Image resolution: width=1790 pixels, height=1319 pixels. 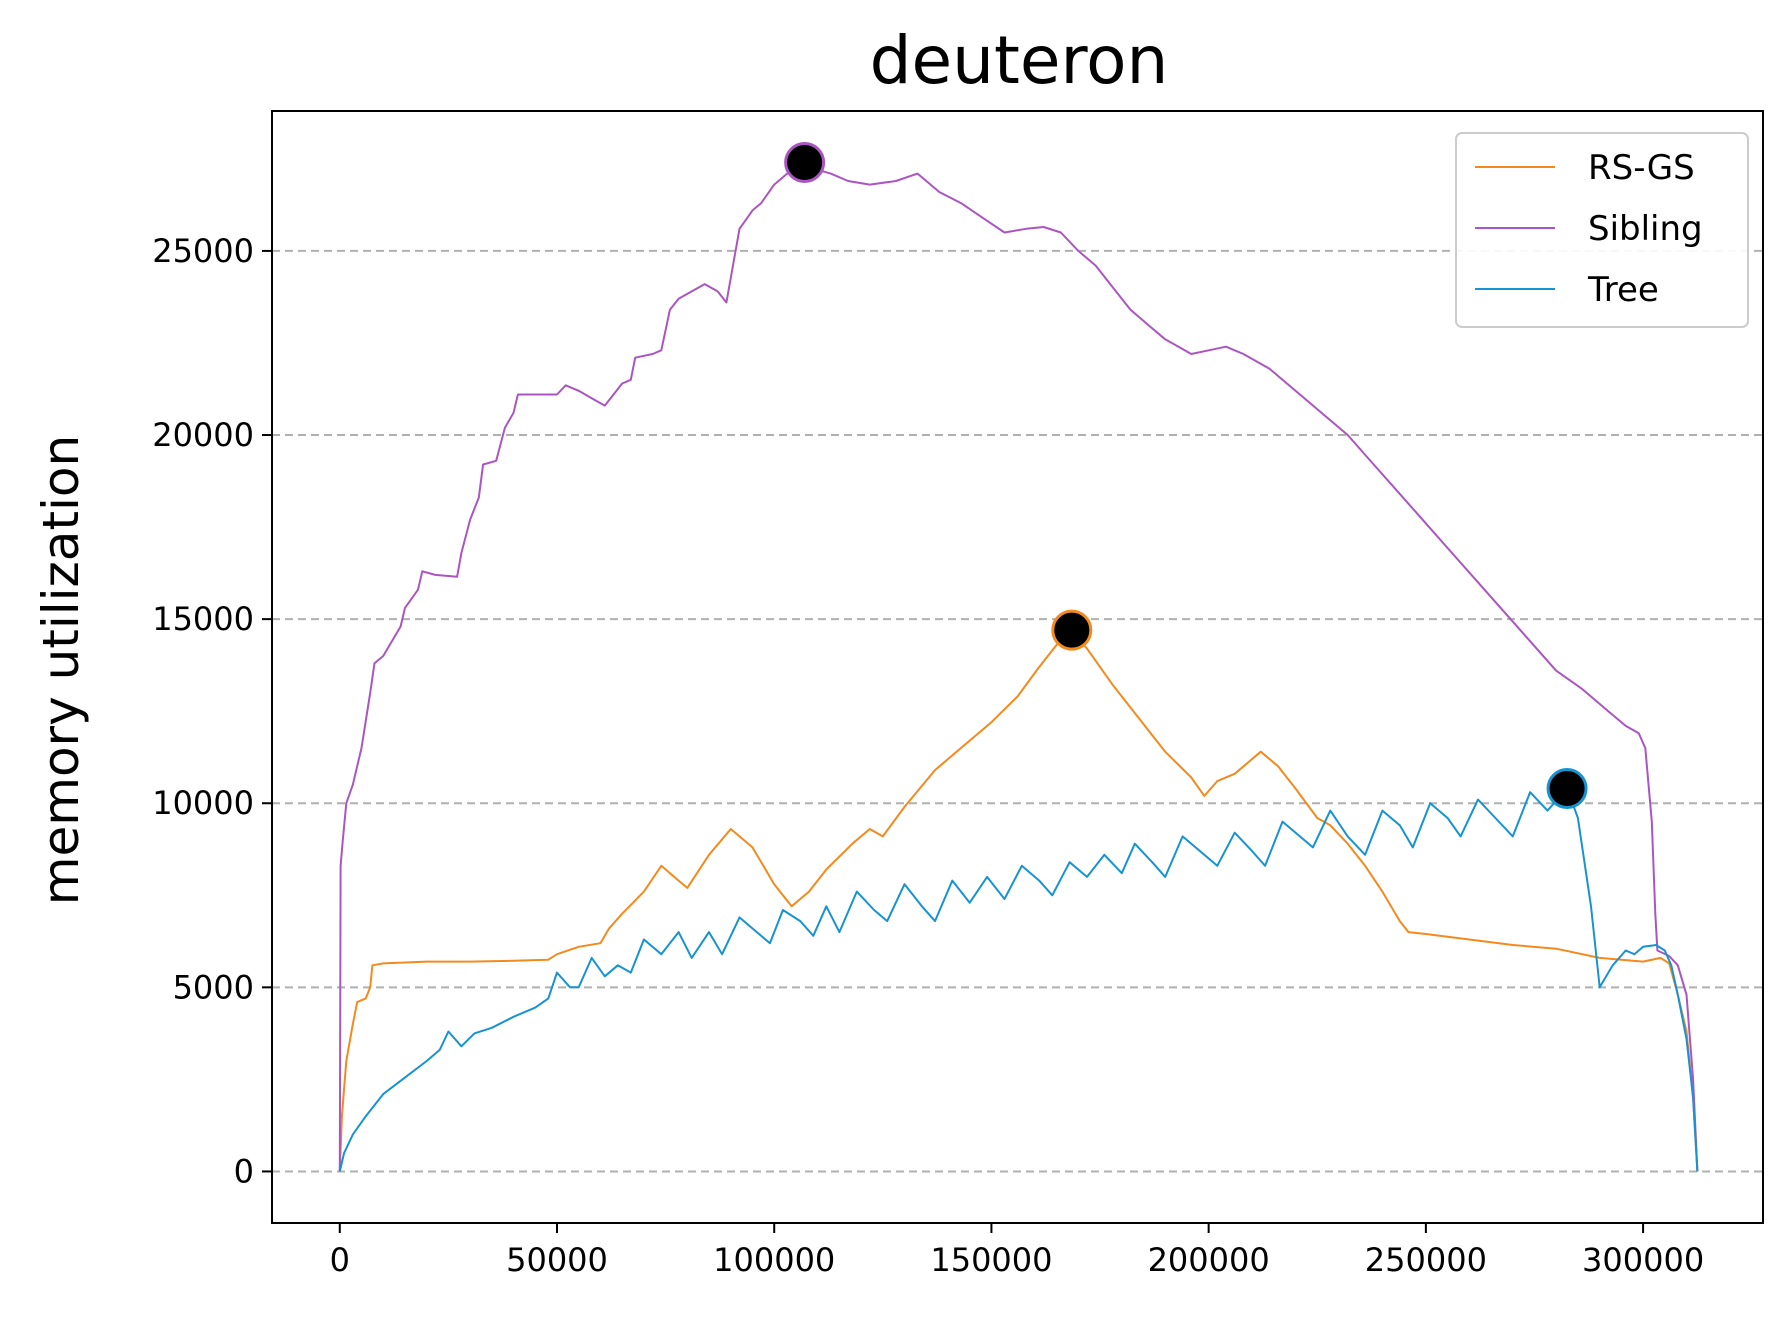 I want to click on x-tick-label-4: 200000, so click(x=1209, y=1260).